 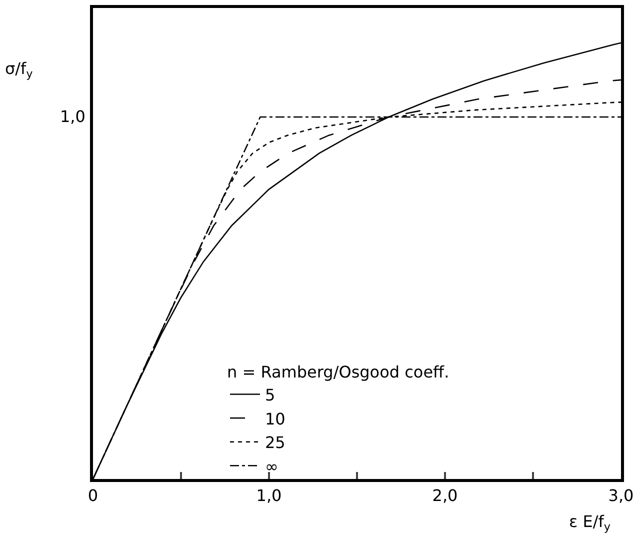 I want to click on legend-label: 10, so click(x=275, y=418).